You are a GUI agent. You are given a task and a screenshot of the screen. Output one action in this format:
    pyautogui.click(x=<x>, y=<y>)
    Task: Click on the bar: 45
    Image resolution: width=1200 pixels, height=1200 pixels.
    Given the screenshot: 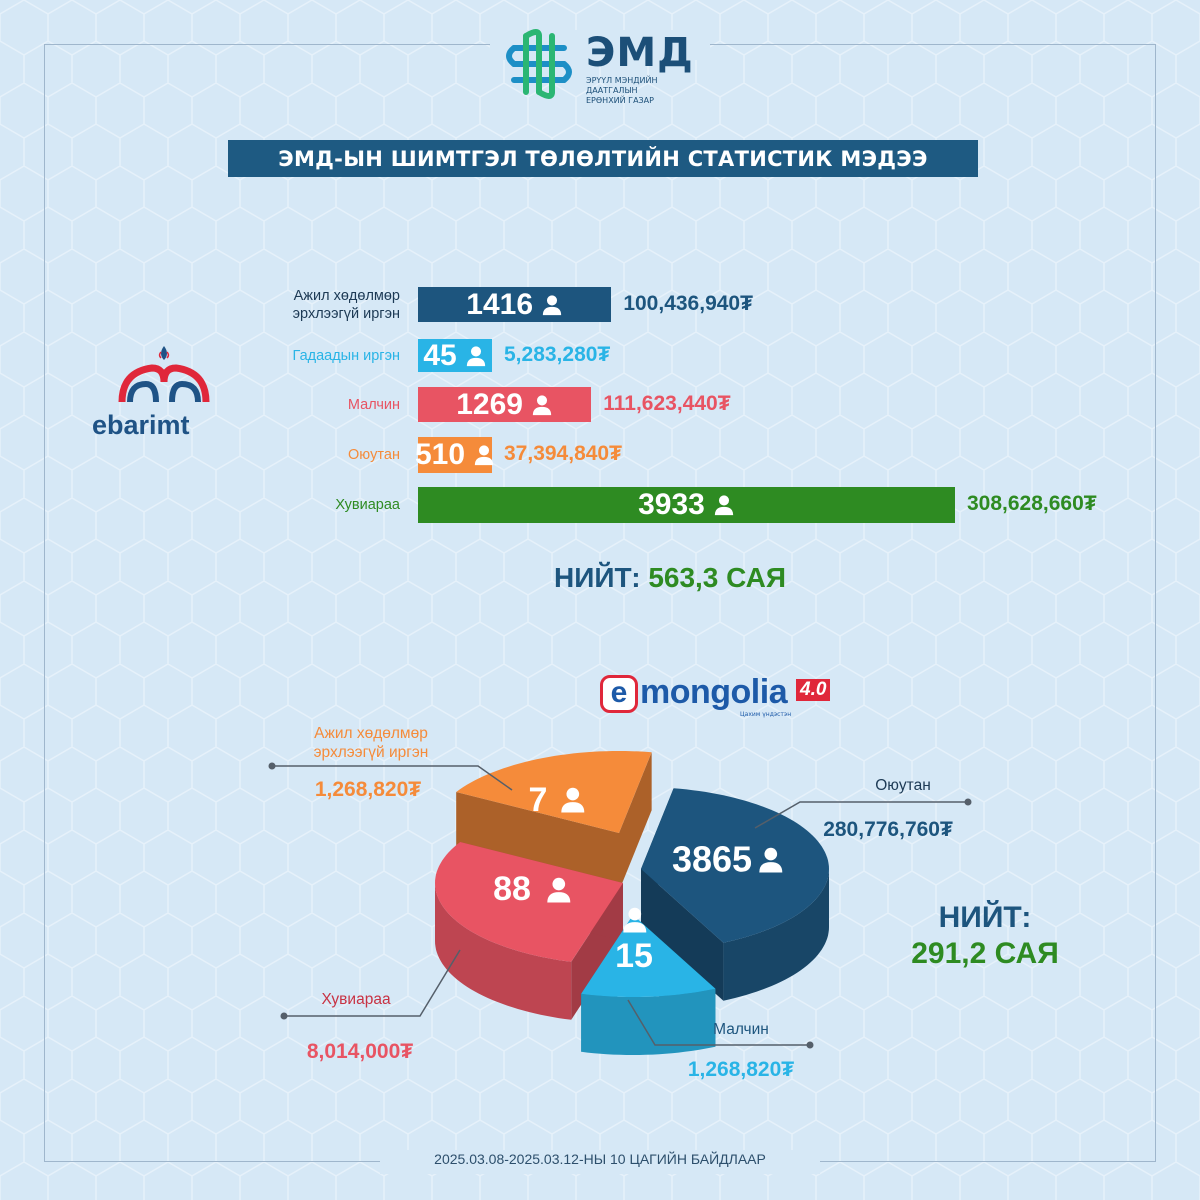 What is the action you would take?
    pyautogui.click(x=455, y=355)
    